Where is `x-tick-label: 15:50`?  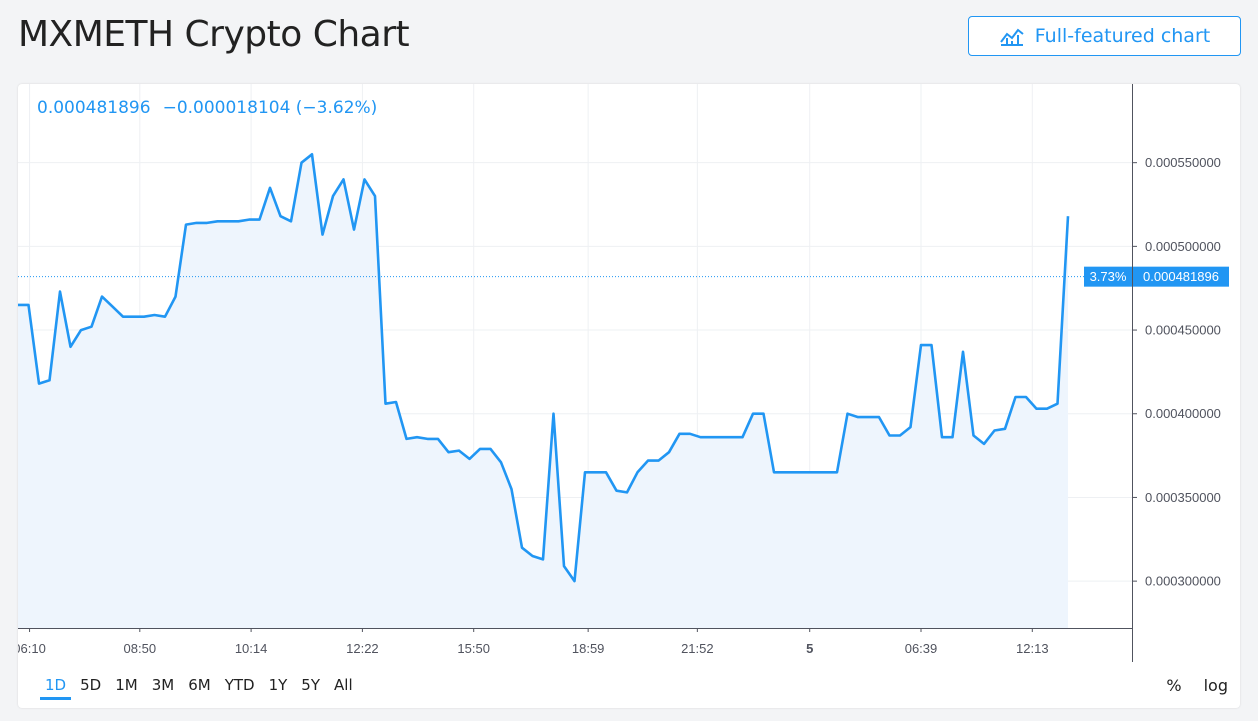 x-tick-label: 15:50 is located at coordinates (473, 648).